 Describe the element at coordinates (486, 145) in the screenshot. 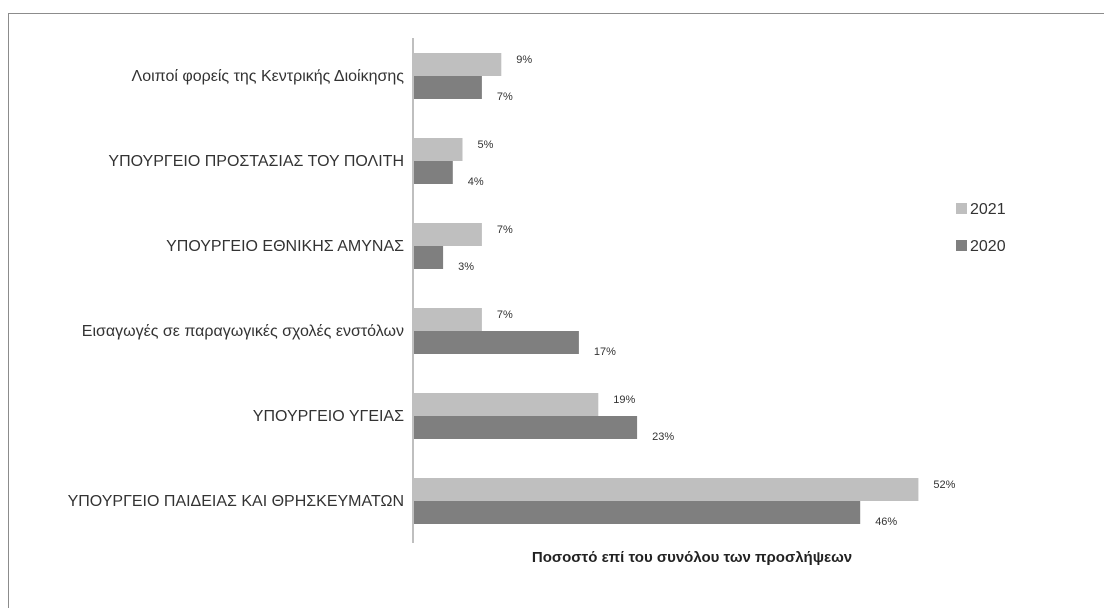

I see `data-label-2021: 5%` at that location.